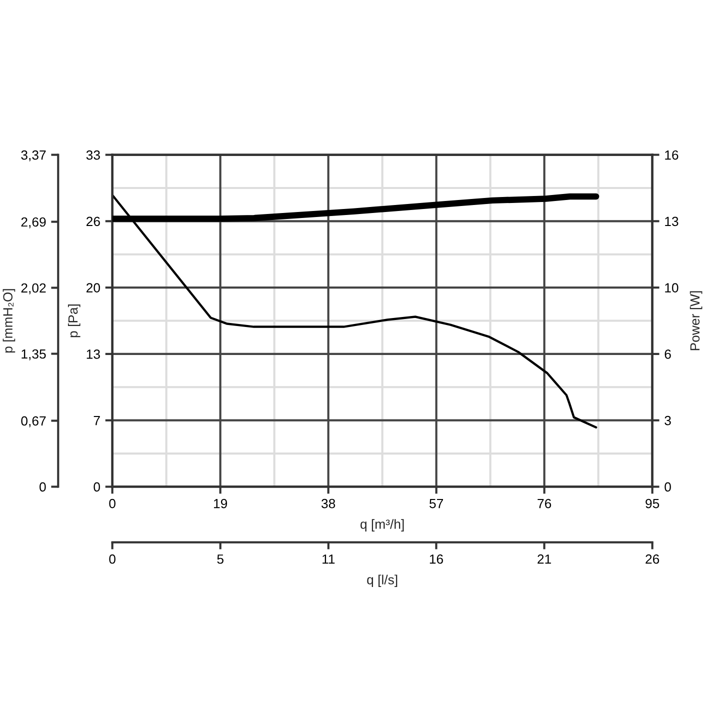 The width and height of the screenshot is (720, 720). What do you see at coordinates (328, 559) in the screenshot?
I see `x2-tick-label: 11` at bounding box center [328, 559].